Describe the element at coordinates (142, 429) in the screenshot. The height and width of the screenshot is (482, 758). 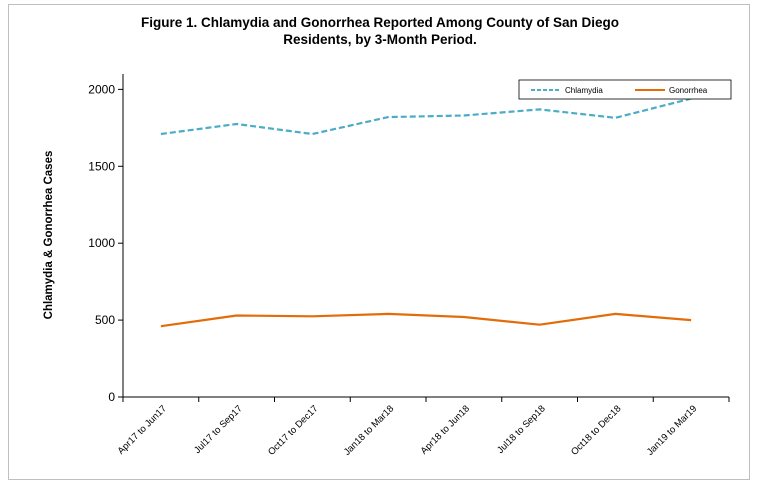
I see `x-tick-label: Apr17 to Jun17` at that location.